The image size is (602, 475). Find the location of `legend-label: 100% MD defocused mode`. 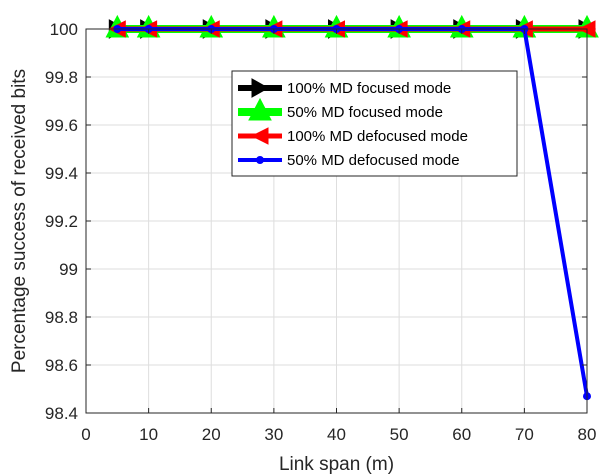

legend-label: 100% MD defocused mode is located at coordinates (377, 136).